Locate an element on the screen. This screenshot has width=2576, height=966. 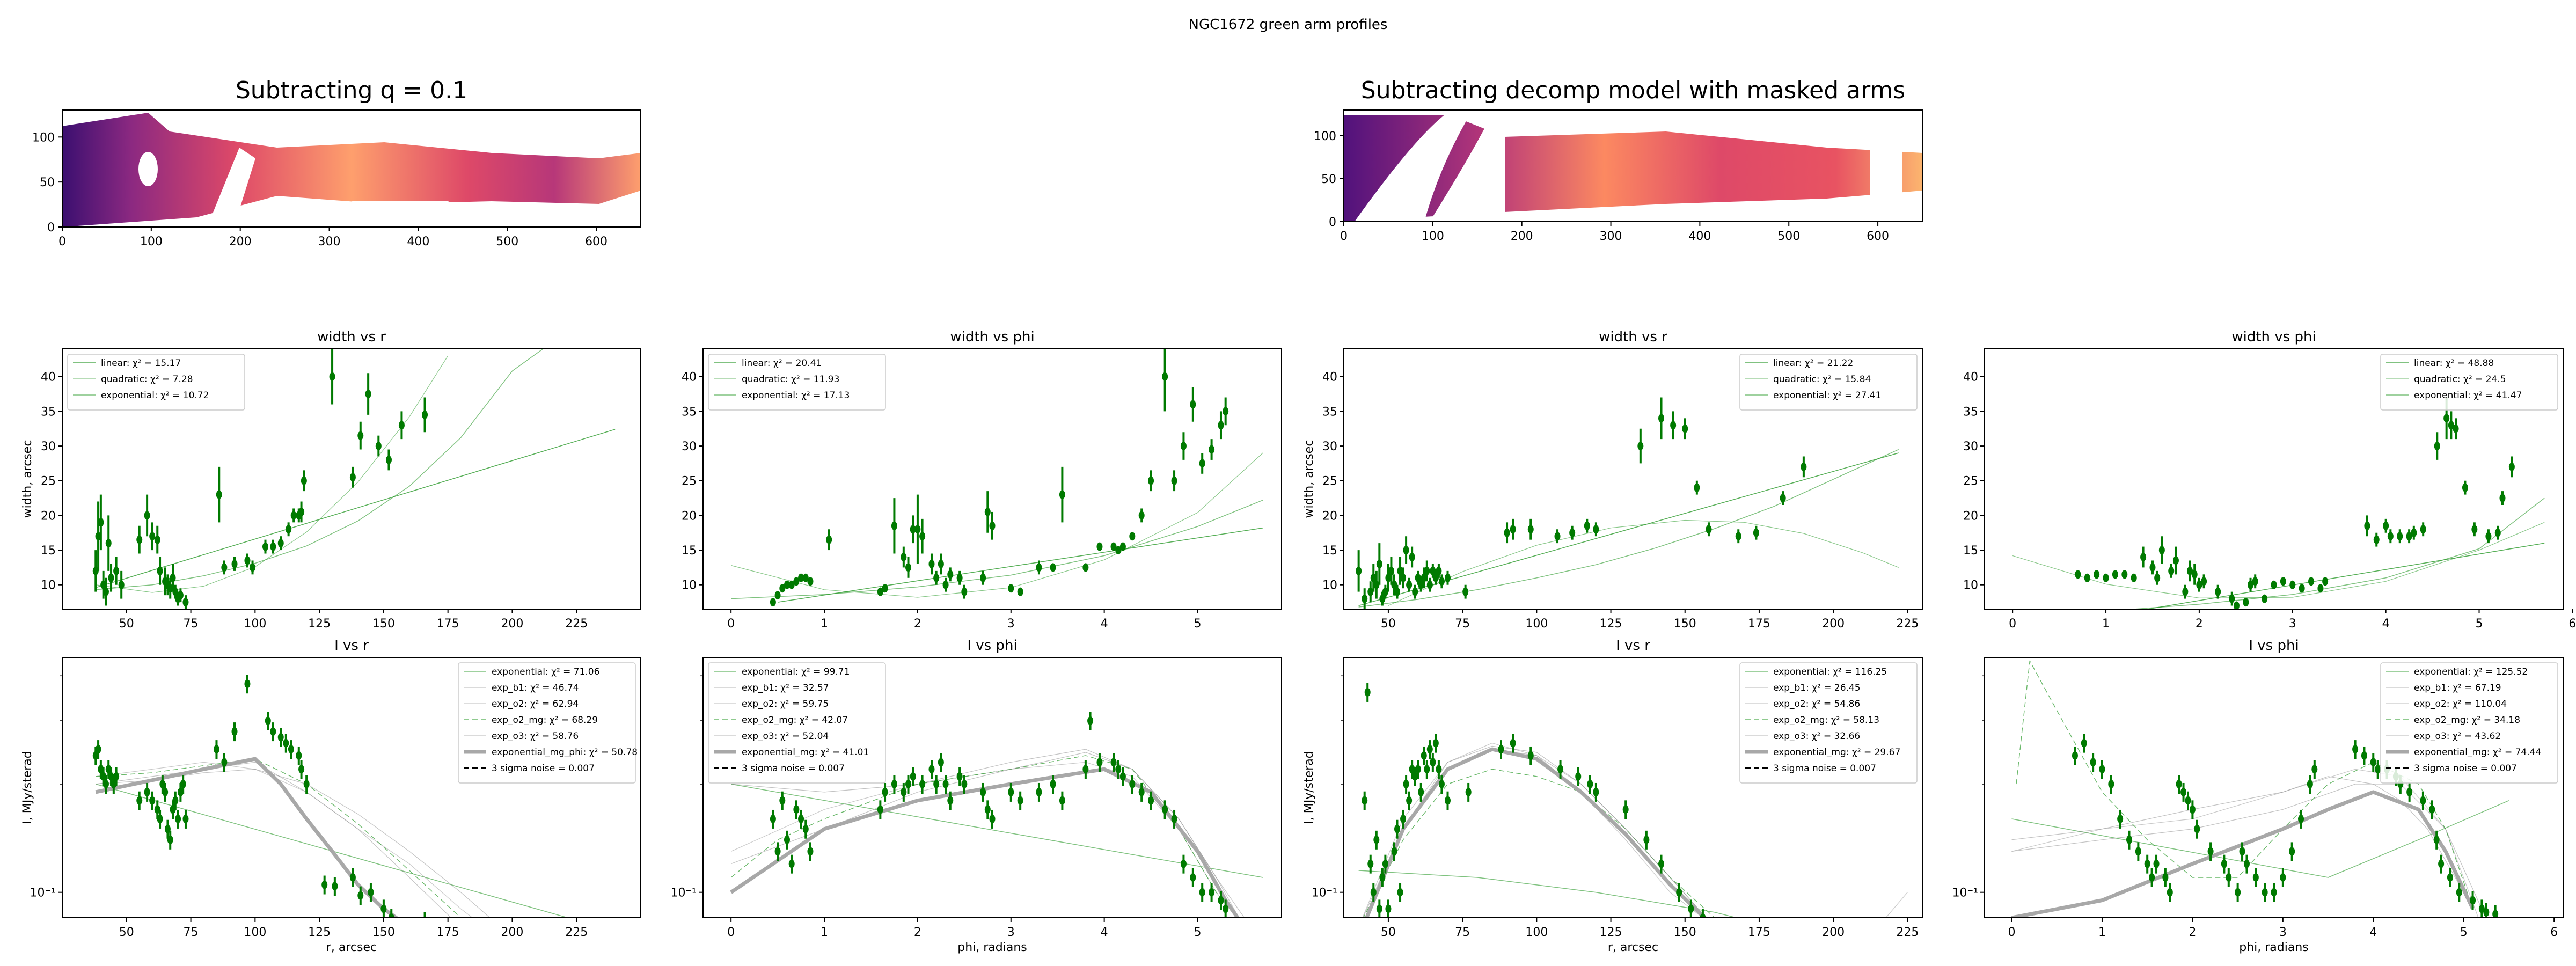
image-frame is located at coordinates (1633, 165).